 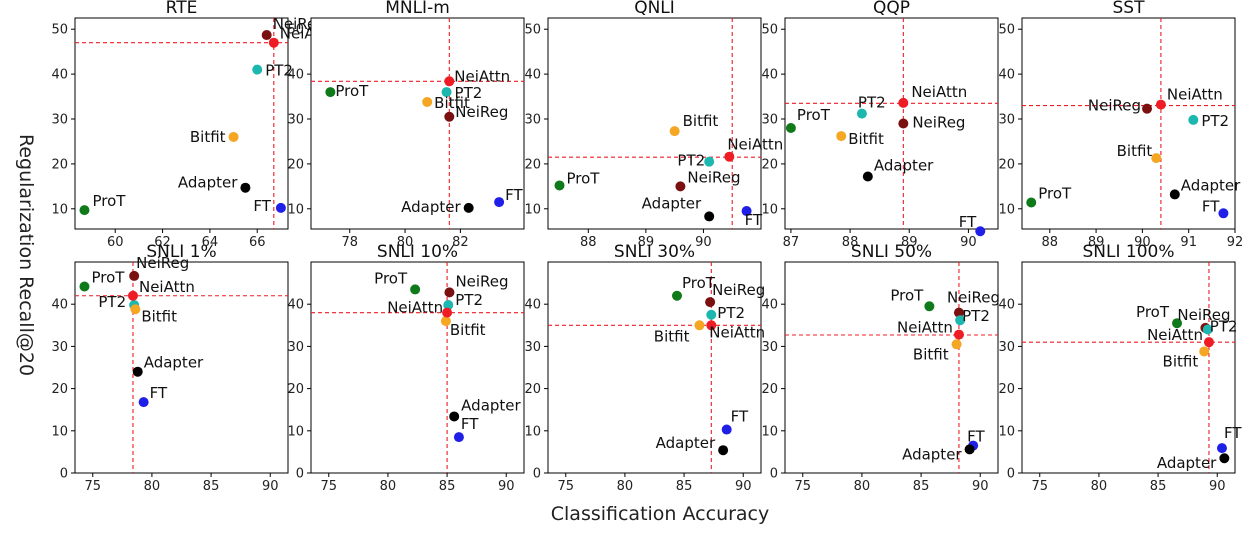 What do you see at coordinates (802, 486) in the screenshot?
I see `x-tick-label: 75` at bounding box center [802, 486].